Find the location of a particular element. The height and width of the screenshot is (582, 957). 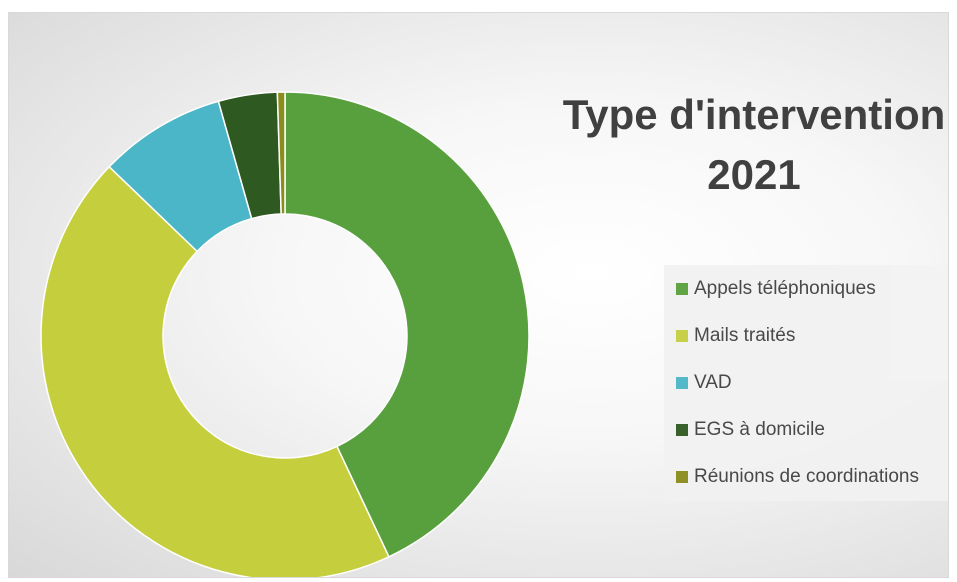

legend-label: EGS à domicile is located at coordinates (759, 429).